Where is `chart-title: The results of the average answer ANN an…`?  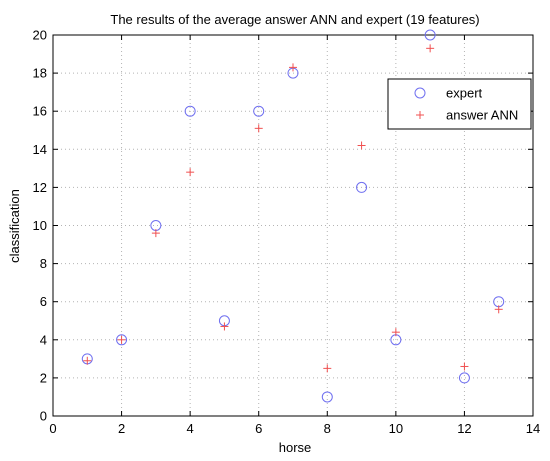
chart-title: The results of the average answer ANN an… is located at coordinates (294, 19).